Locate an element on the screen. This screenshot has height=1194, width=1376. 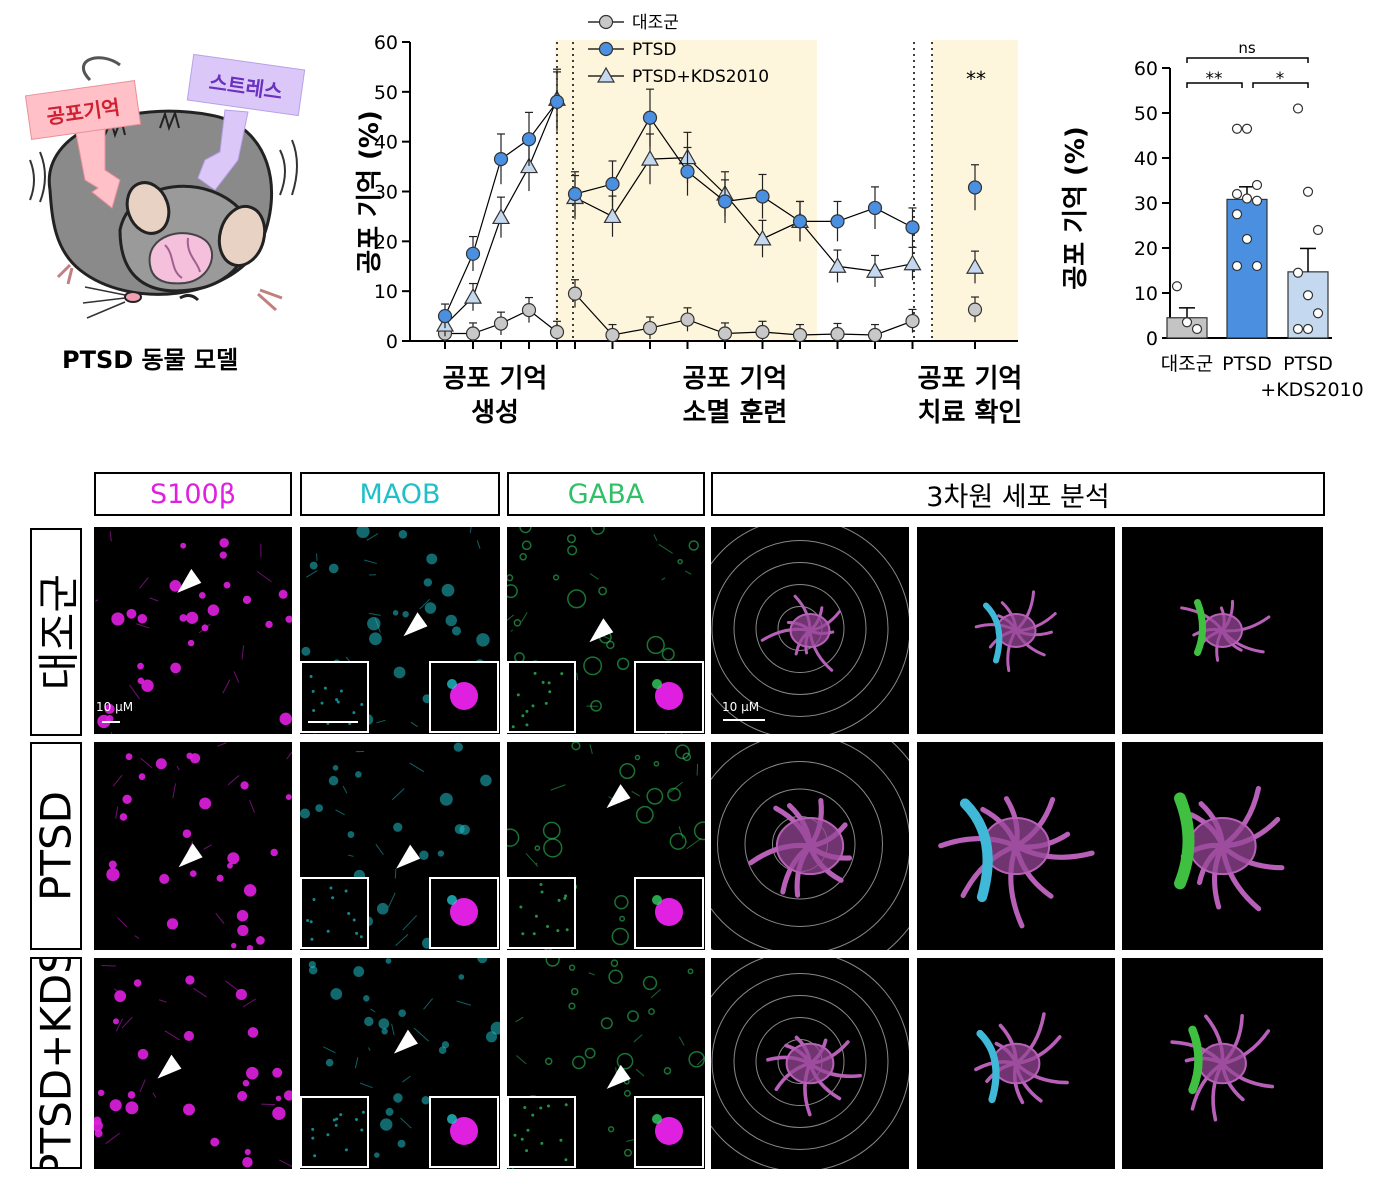
scalebar-label-s100b: 10 μM is located at coordinates (115, 707).